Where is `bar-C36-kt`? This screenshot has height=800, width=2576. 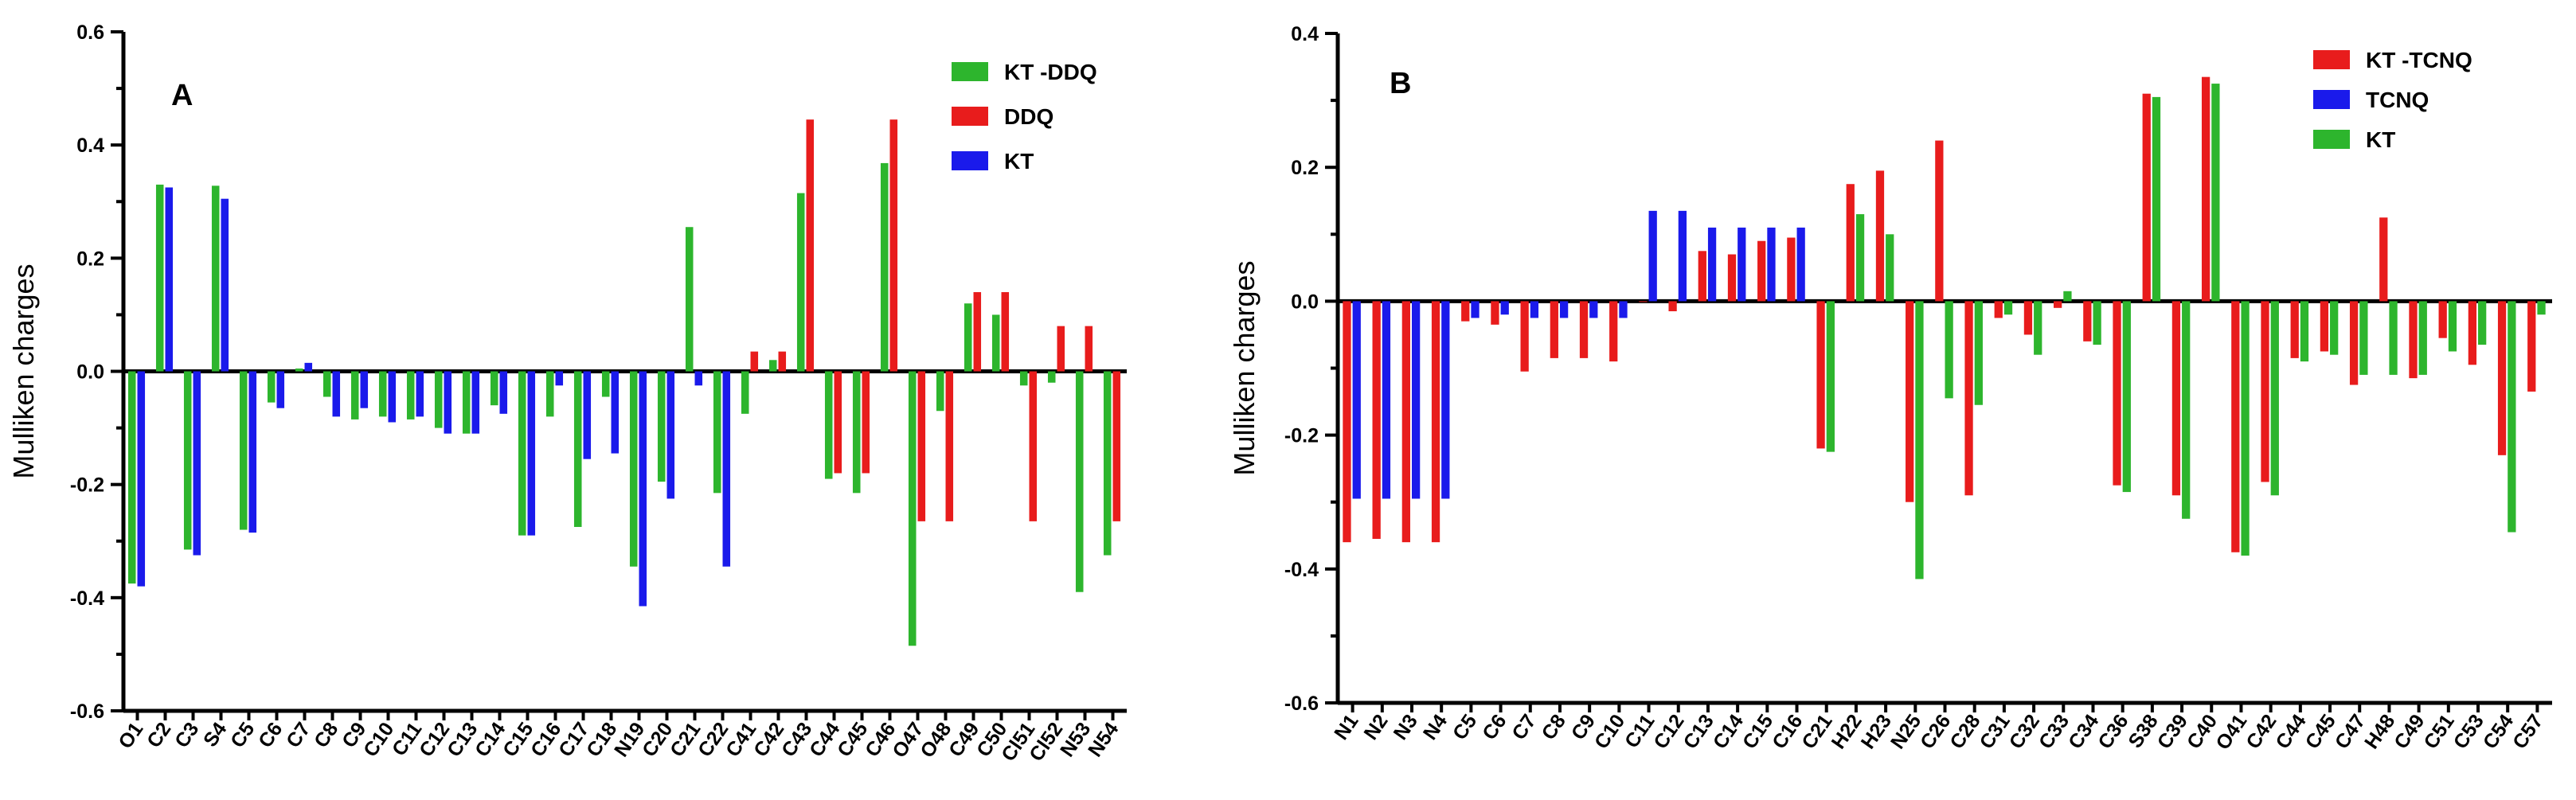 bar-C36-kt is located at coordinates (2126, 397).